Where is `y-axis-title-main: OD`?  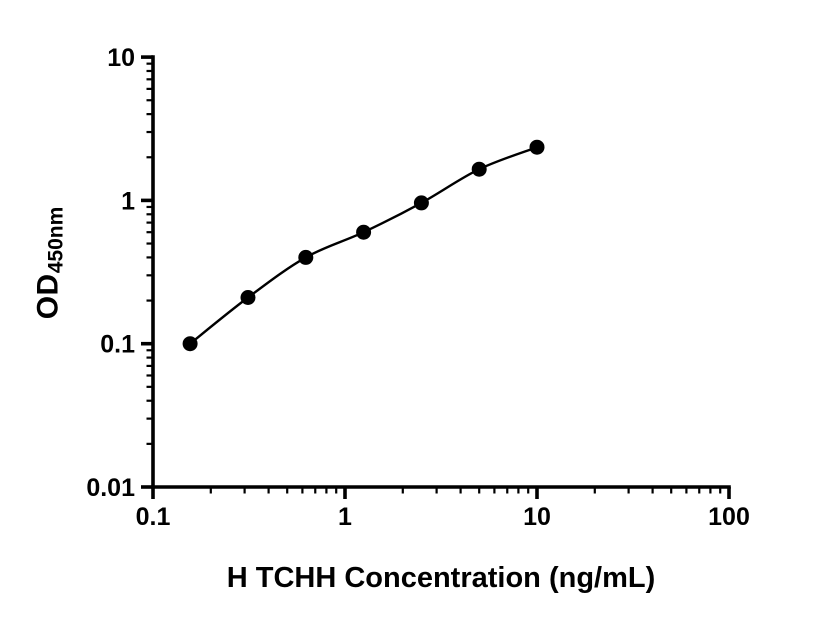 y-axis-title-main: OD is located at coordinates (48, 296).